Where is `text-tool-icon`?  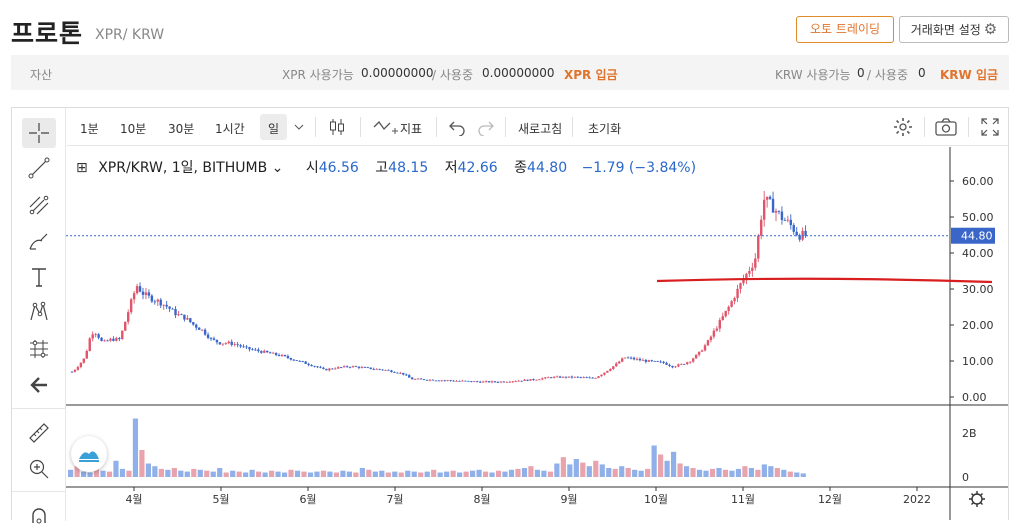
text-tool-icon is located at coordinates (39, 277).